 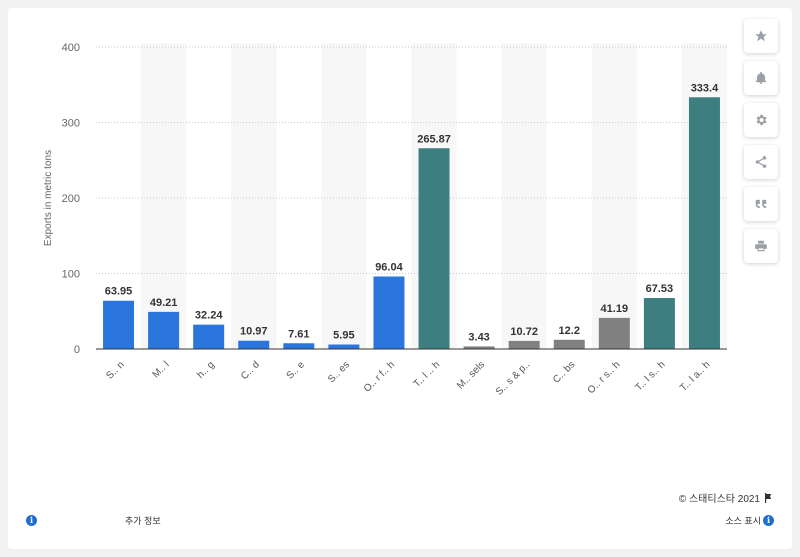 What do you see at coordinates (564, 372) in the screenshot?
I see `x-tick-label: C.. bs` at bounding box center [564, 372].